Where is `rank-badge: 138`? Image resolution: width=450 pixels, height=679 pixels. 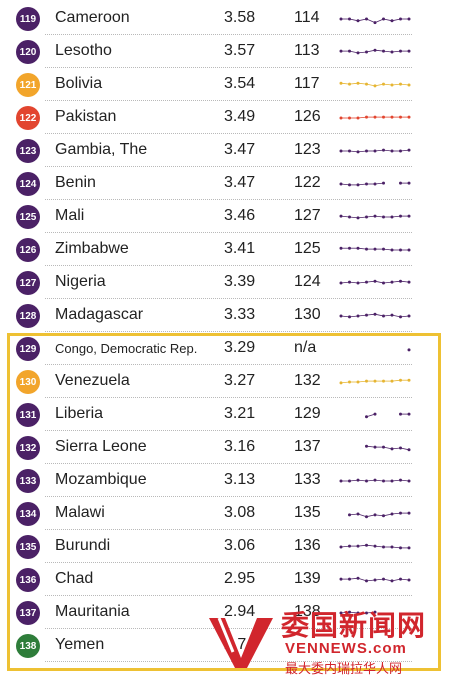 rank-badge: 138 is located at coordinates (28, 646).